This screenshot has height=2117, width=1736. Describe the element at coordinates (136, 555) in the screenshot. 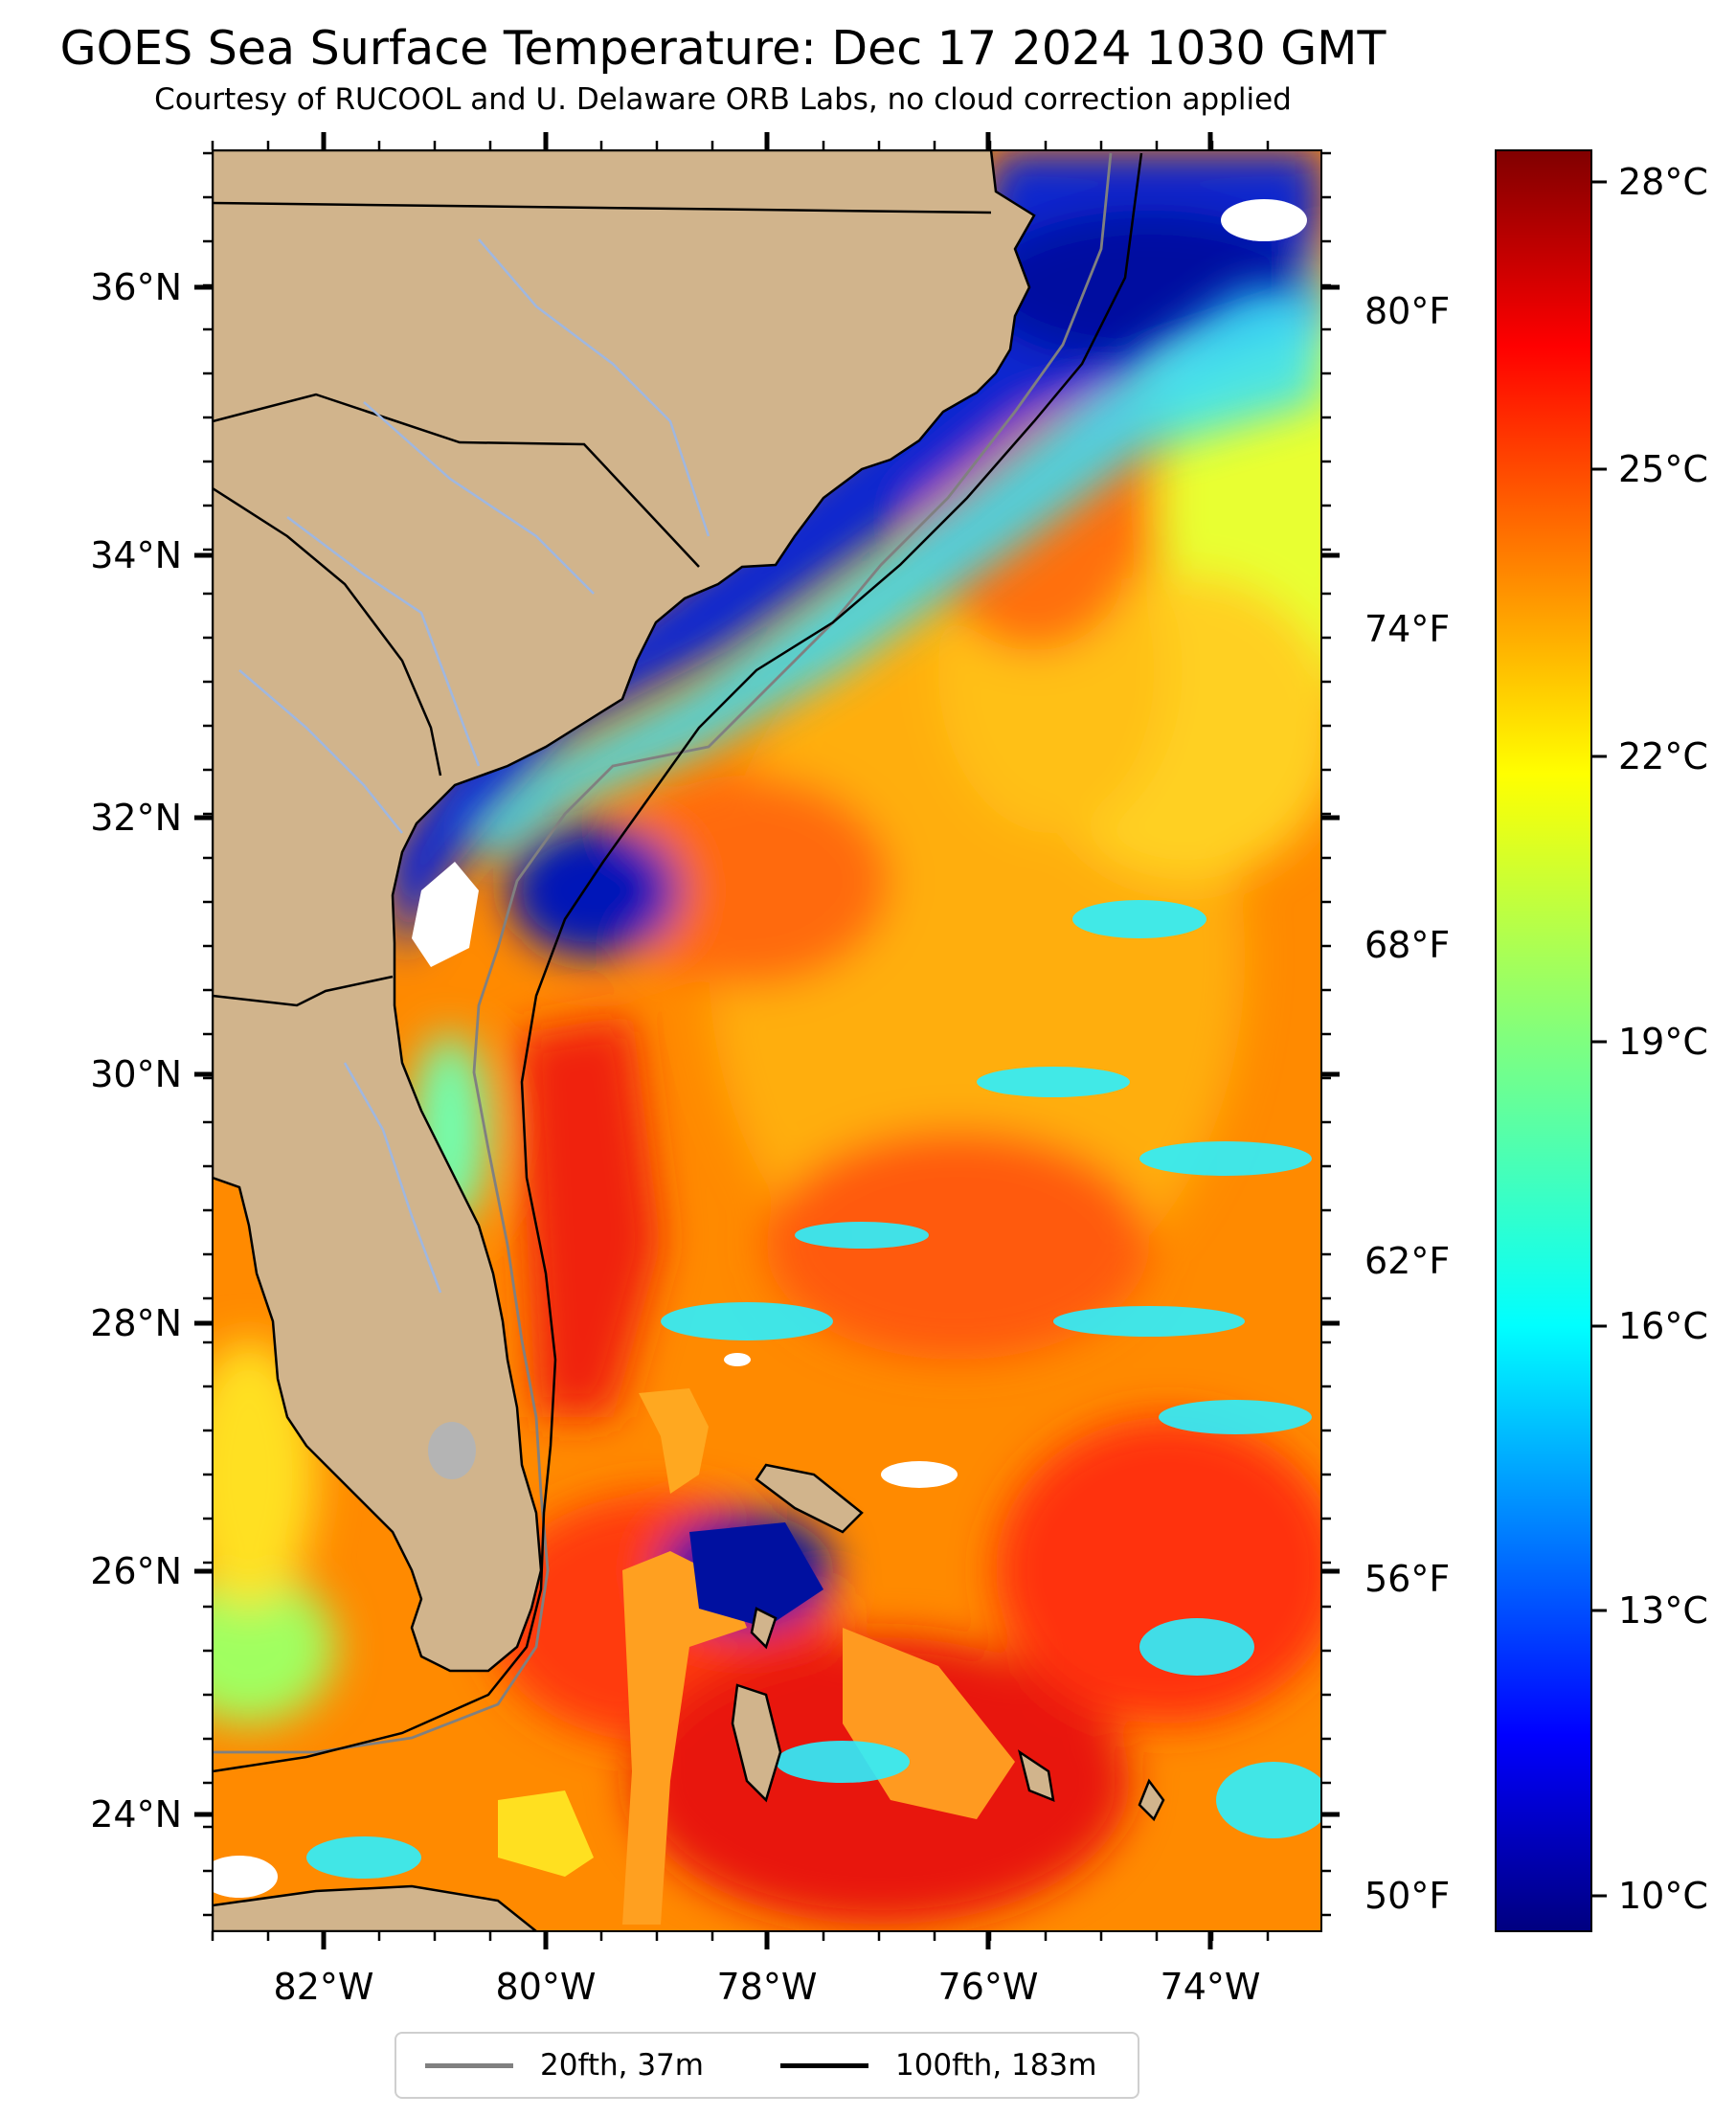

I see `lat-tick-label: 34°N` at that location.